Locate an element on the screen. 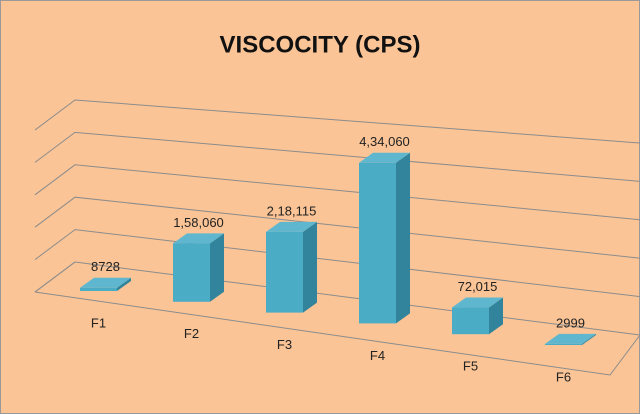  data-label: 2999 is located at coordinates (570, 322).